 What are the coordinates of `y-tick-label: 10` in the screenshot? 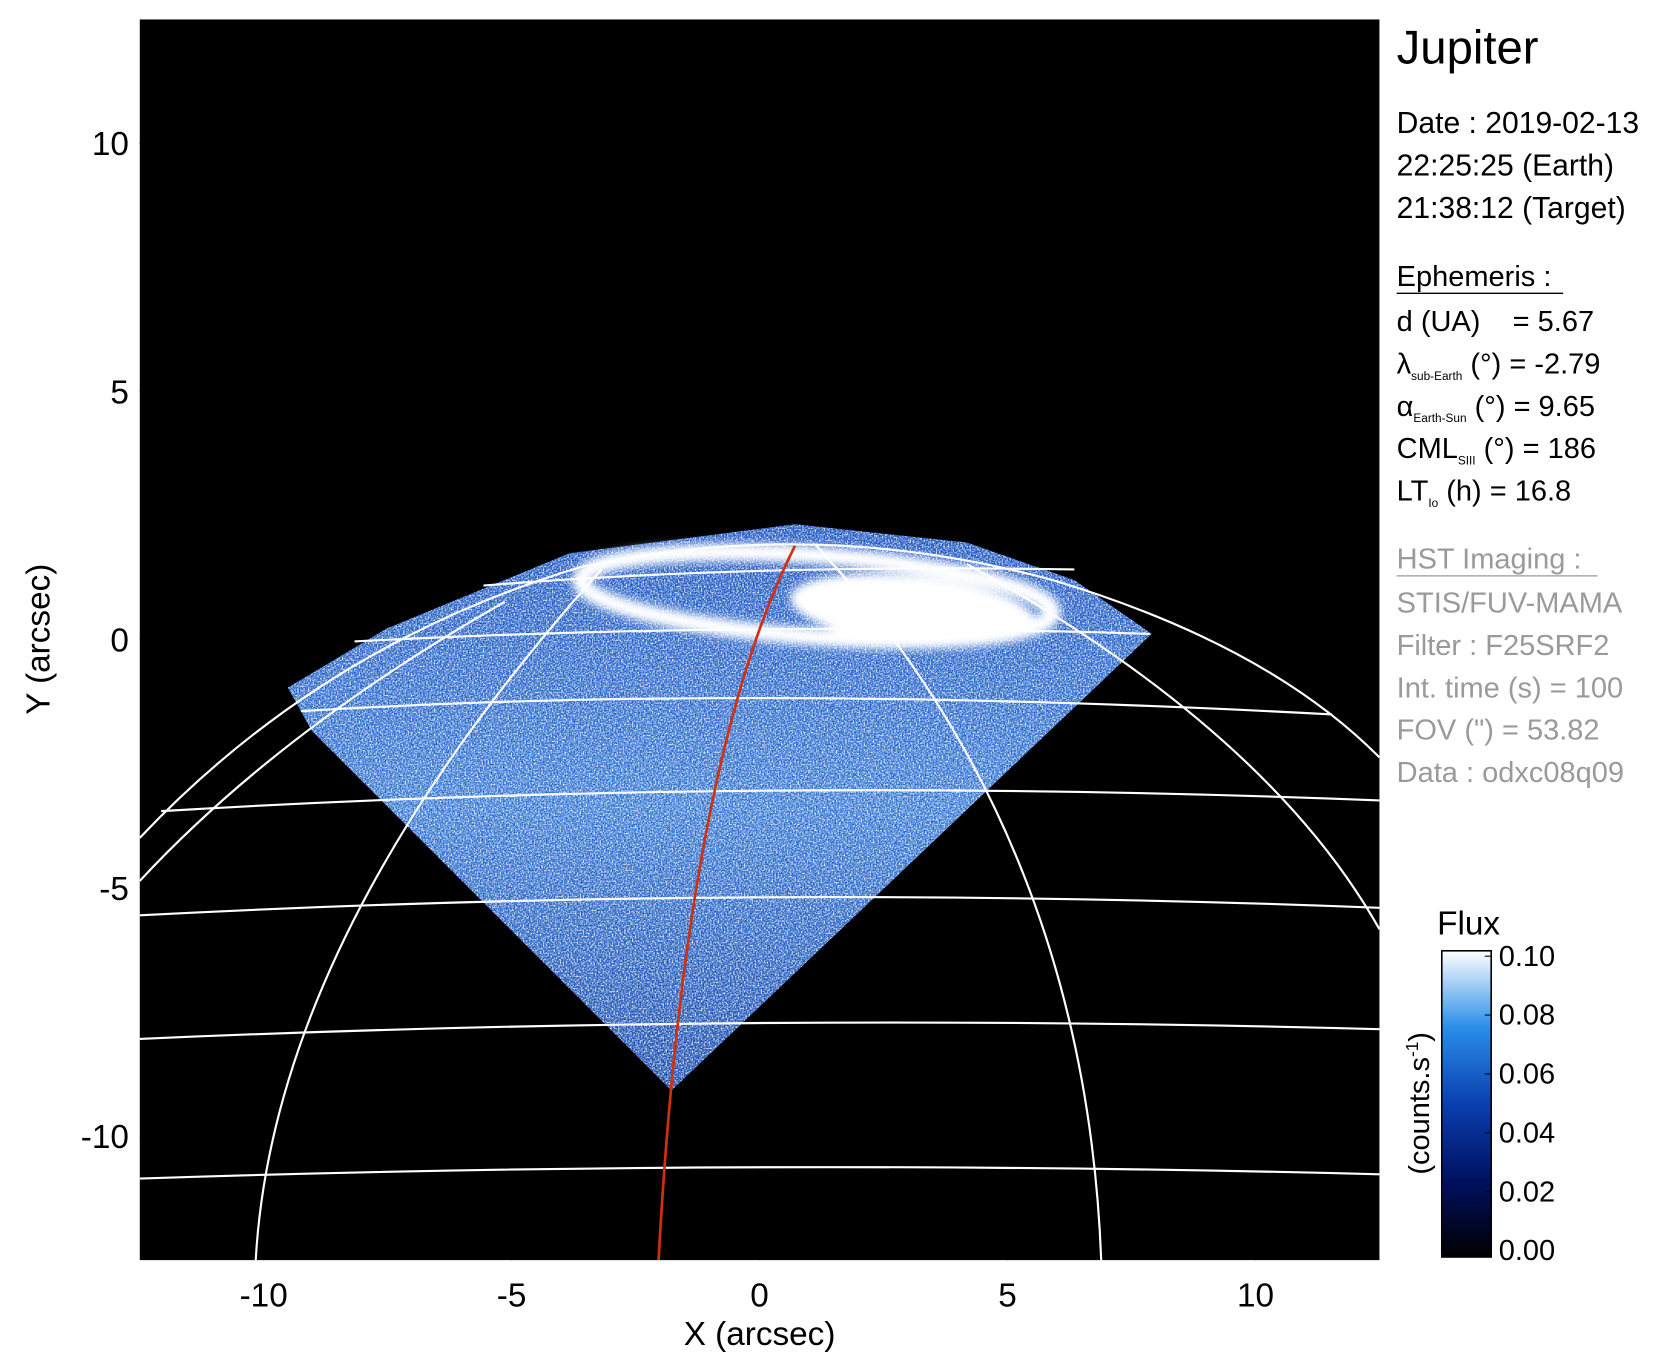 It's located at (110, 144).